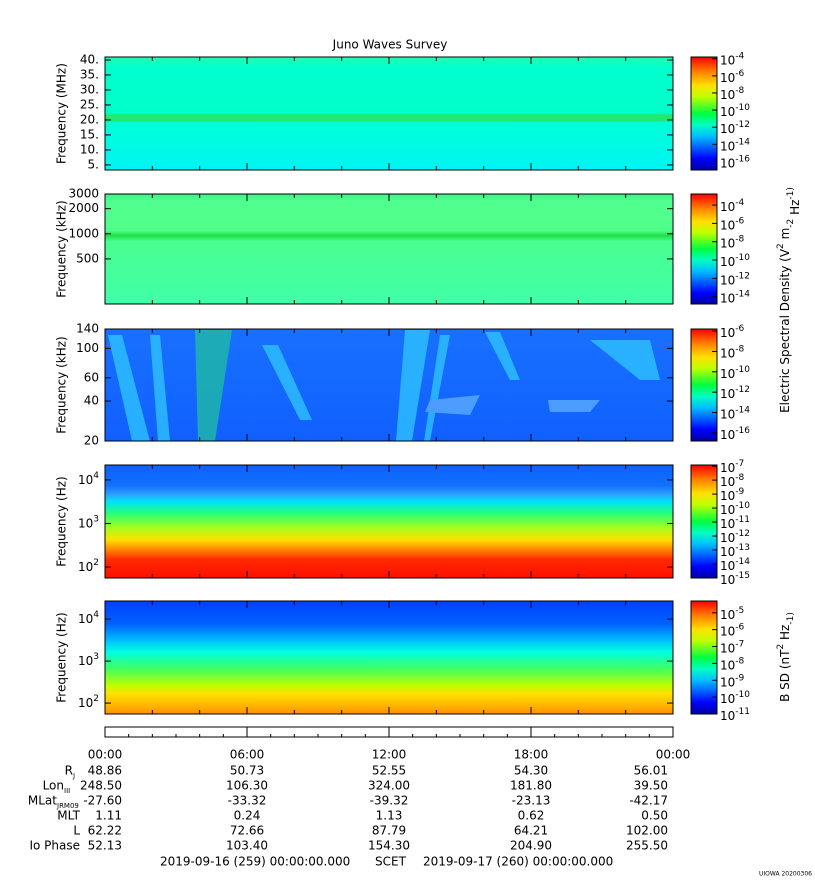 The height and width of the screenshot is (880, 815). What do you see at coordinates (531, 786) in the screenshot?
I see `row-value: 181.80` at bounding box center [531, 786].